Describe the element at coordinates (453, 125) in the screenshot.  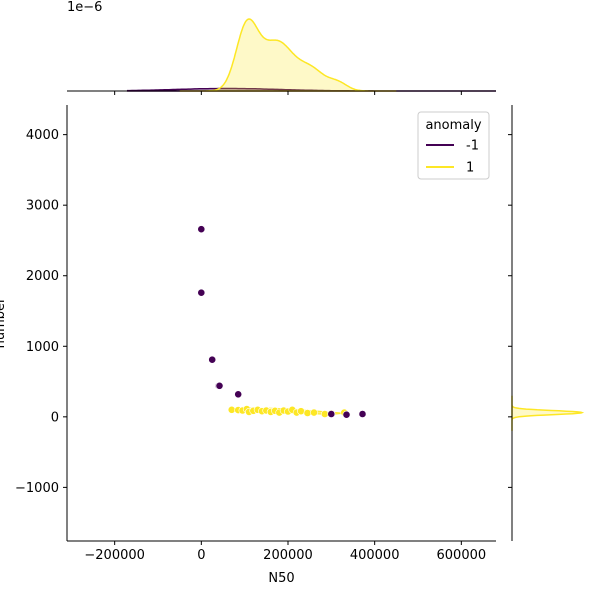
I see `legend-title: anomaly` at that location.